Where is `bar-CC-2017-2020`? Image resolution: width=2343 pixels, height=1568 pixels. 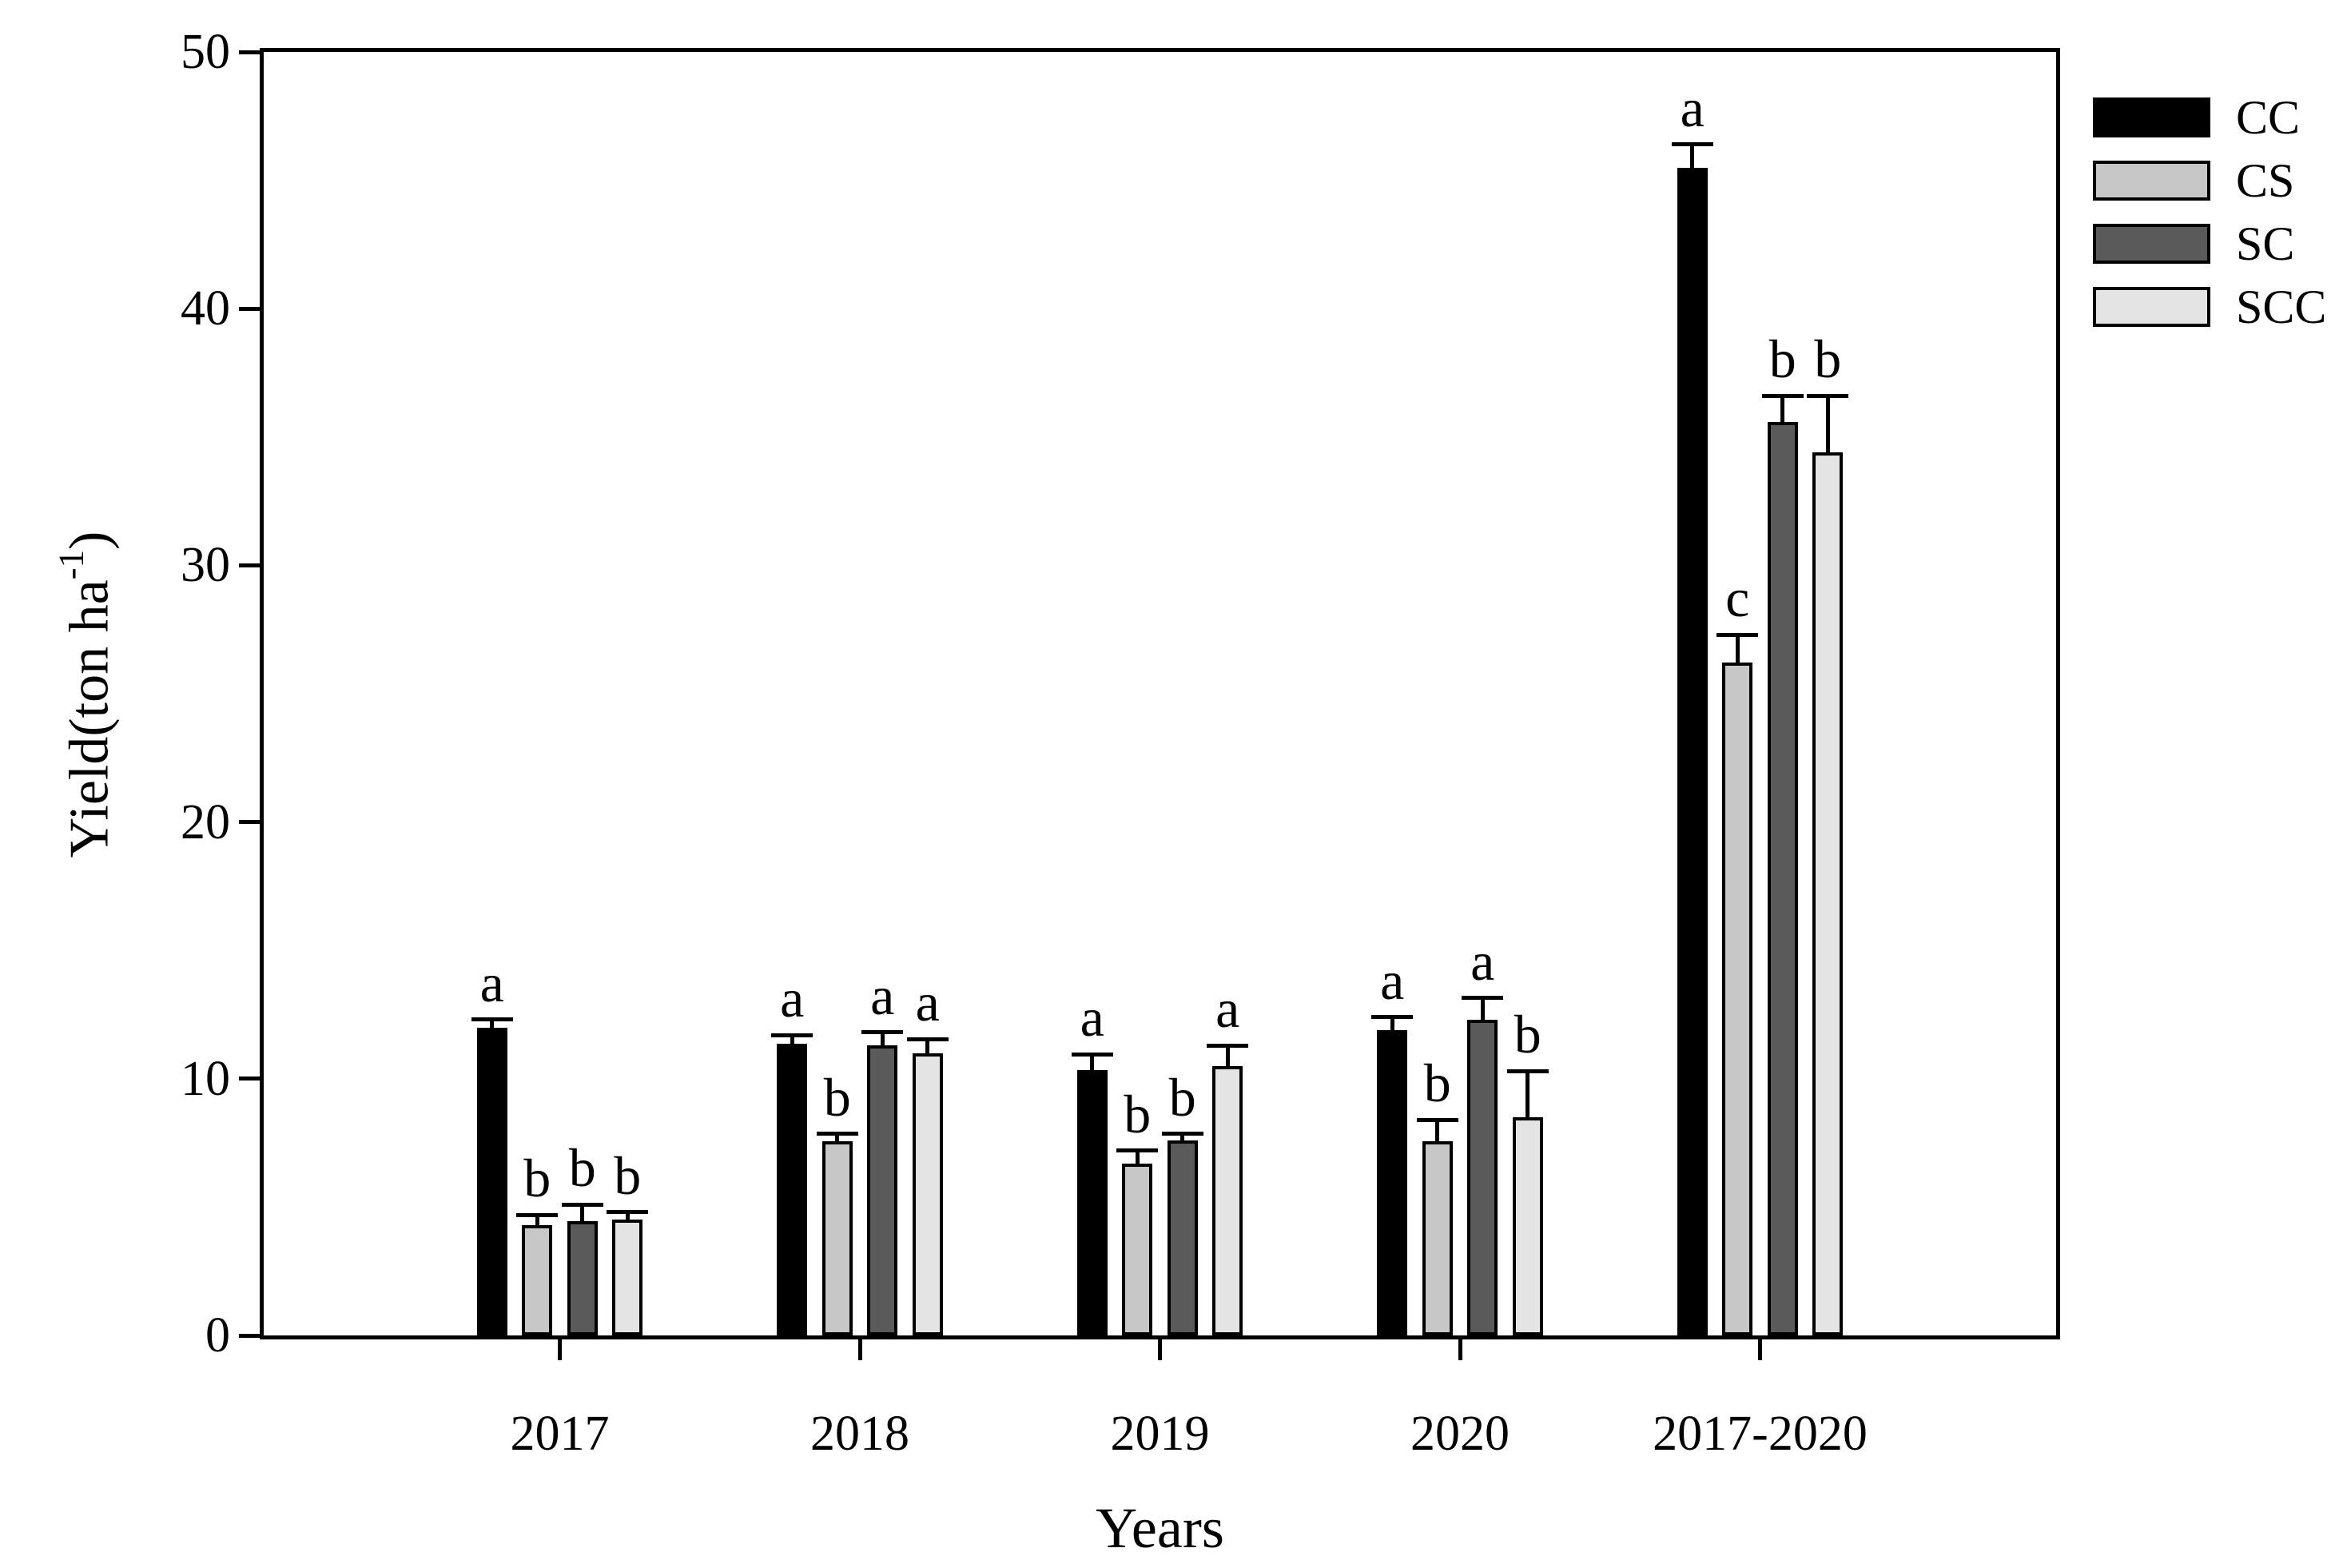 bar-CC-2017-2020 is located at coordinates (1692, 751).